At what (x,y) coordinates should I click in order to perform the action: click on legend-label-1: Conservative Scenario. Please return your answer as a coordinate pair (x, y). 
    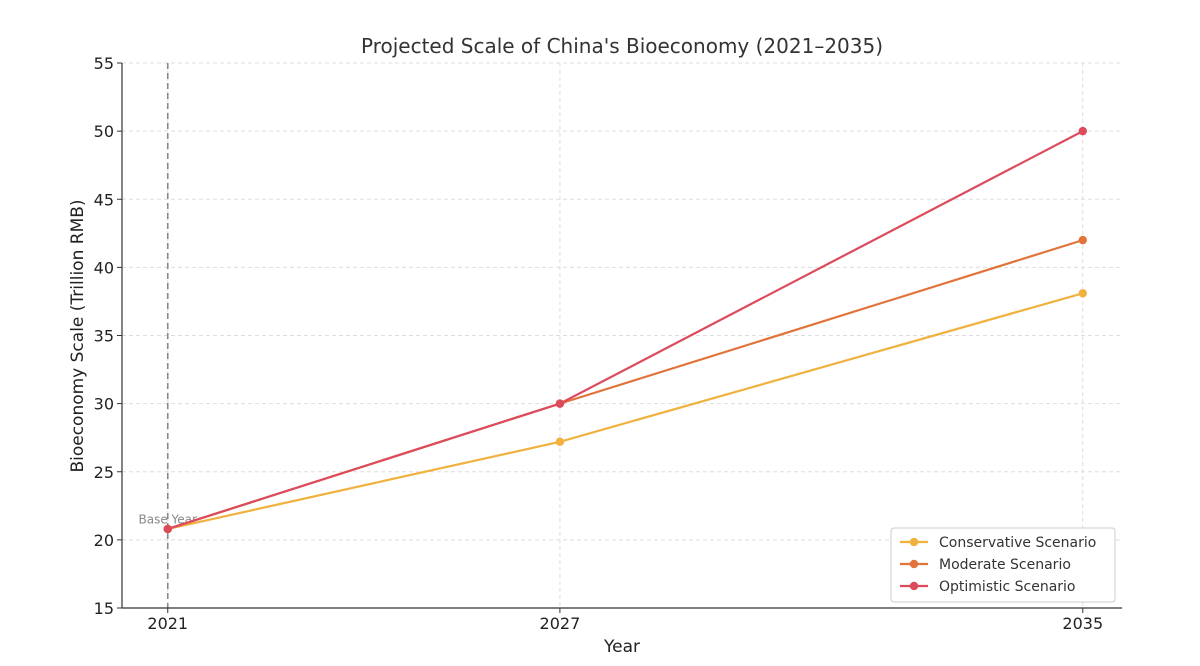
    Looking at the image, I should click on (1017, 543).